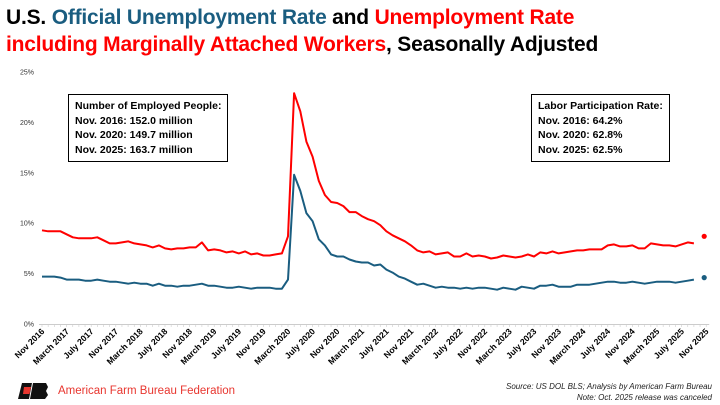 This screenshot has width=720, height=405. I want to click on title-prefix: U.S., so click(29, 17).